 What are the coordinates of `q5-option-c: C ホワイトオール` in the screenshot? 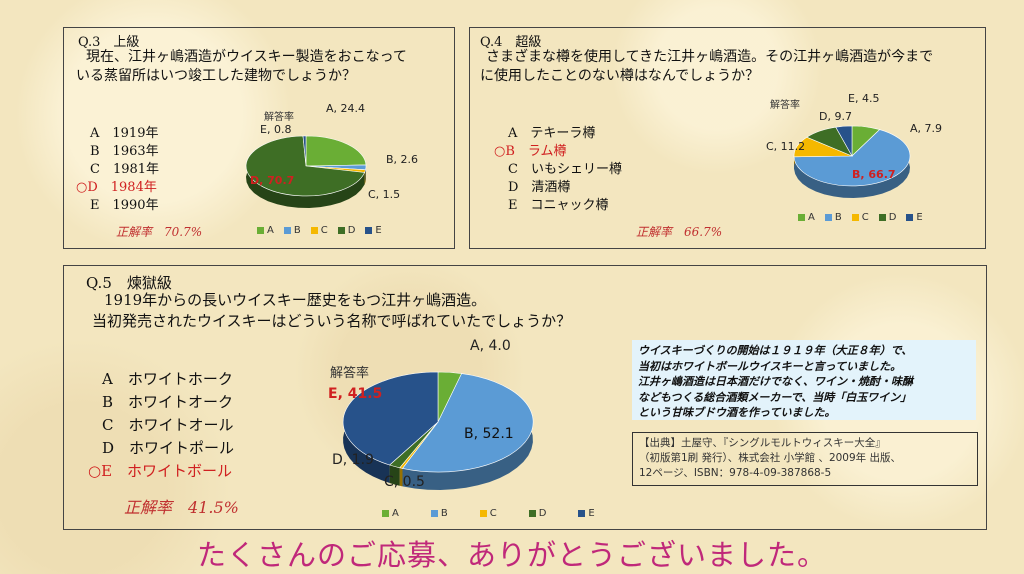 It's located at (168, 425).